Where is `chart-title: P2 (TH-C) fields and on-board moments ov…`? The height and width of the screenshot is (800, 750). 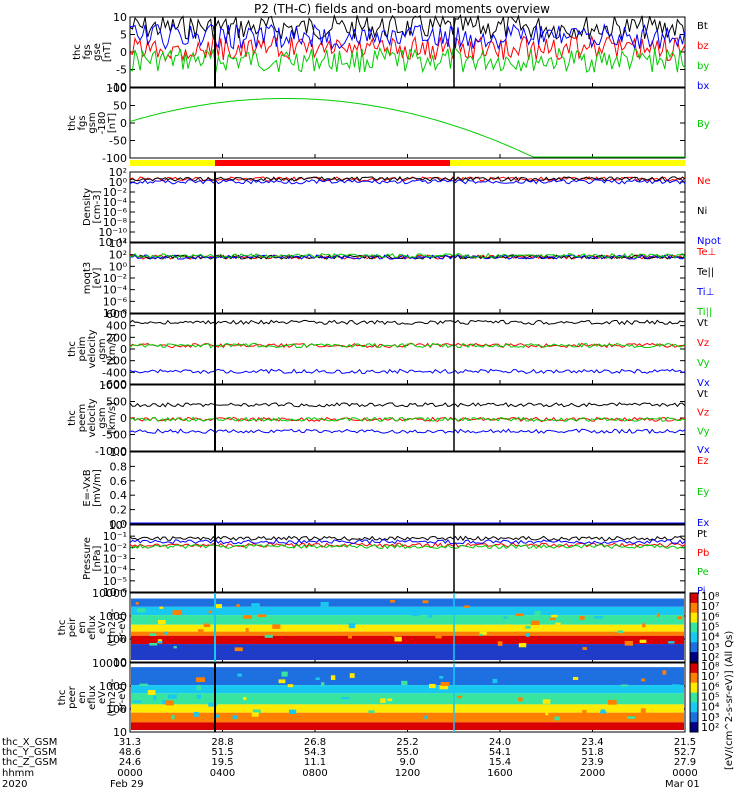
chart-title: P2 (TH-C) fields and on-board moments ov… is located at coordinates (402, 9).